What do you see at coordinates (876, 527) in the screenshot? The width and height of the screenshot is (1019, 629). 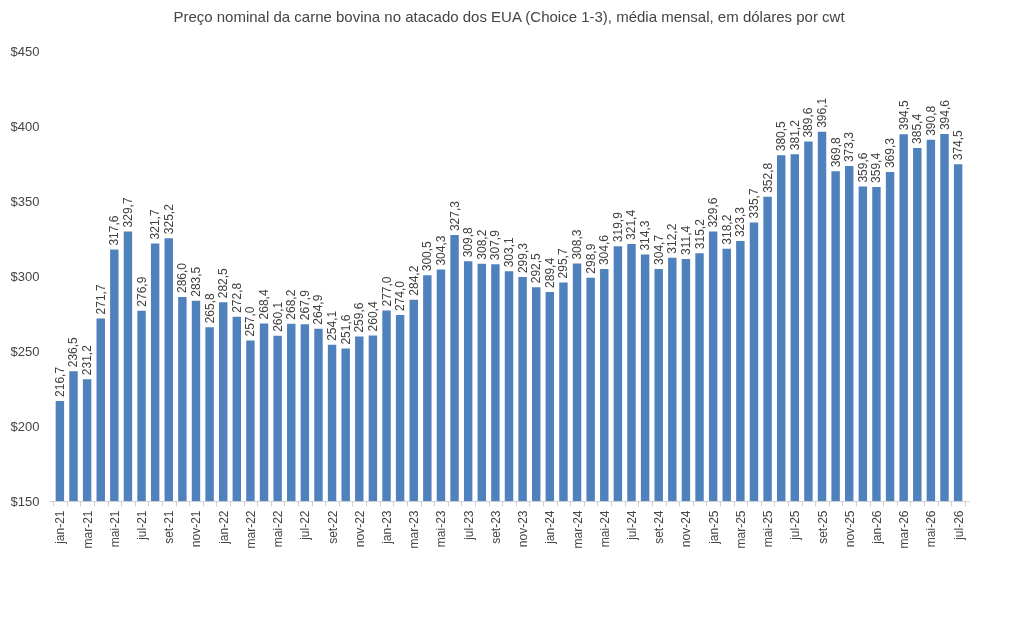 I see `x-tick-label: jan-26` at bounding box center [876, 527].